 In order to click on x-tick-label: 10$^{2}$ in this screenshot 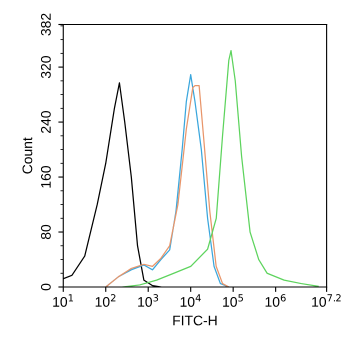, I will do `click(106, 300)`.